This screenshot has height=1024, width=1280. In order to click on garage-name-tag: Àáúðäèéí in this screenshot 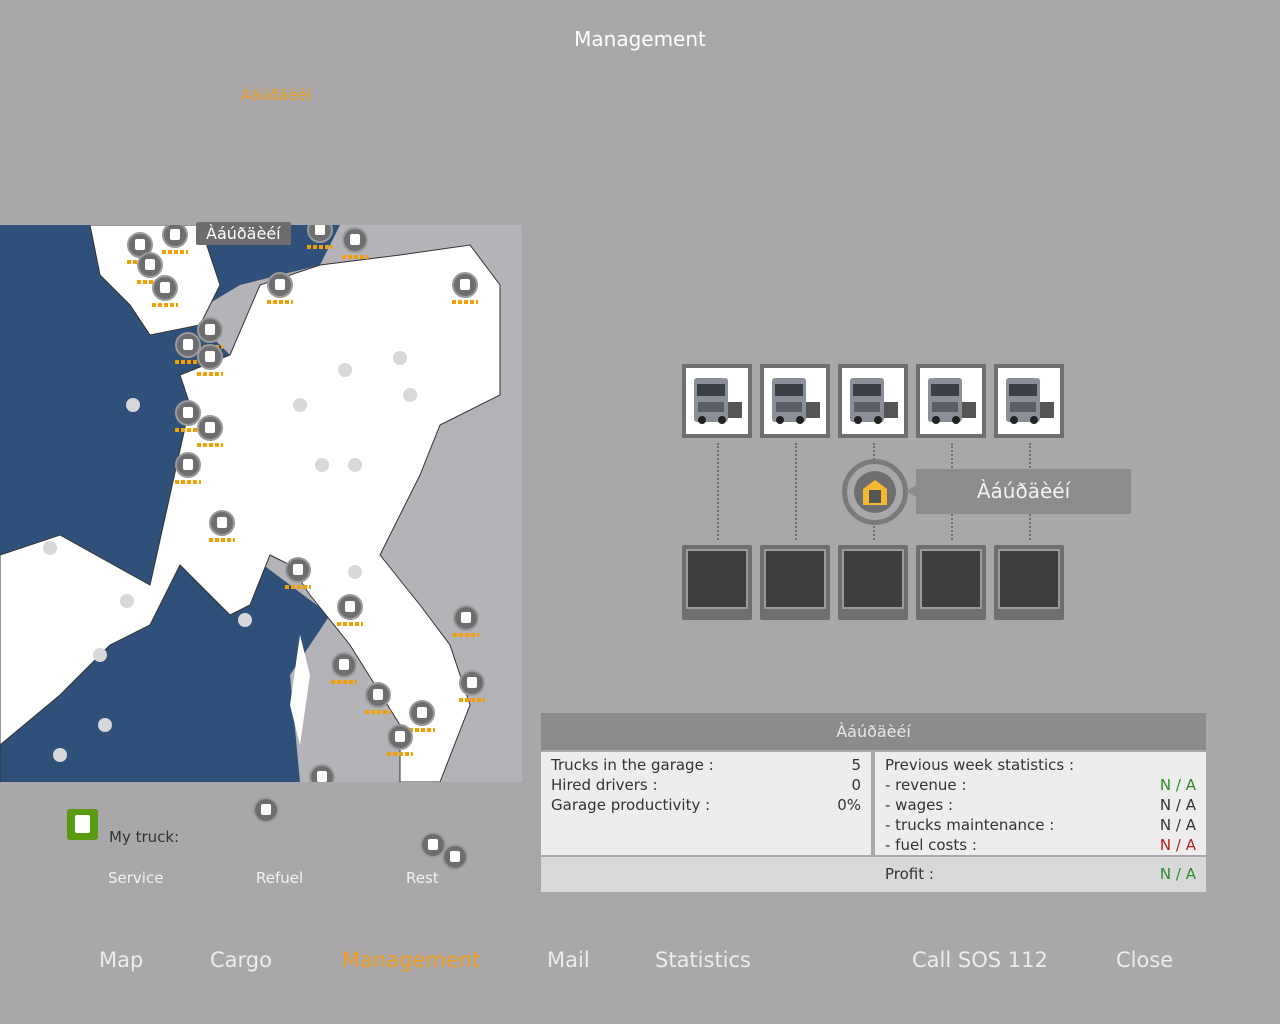, I will do `click(1018, 491)`.